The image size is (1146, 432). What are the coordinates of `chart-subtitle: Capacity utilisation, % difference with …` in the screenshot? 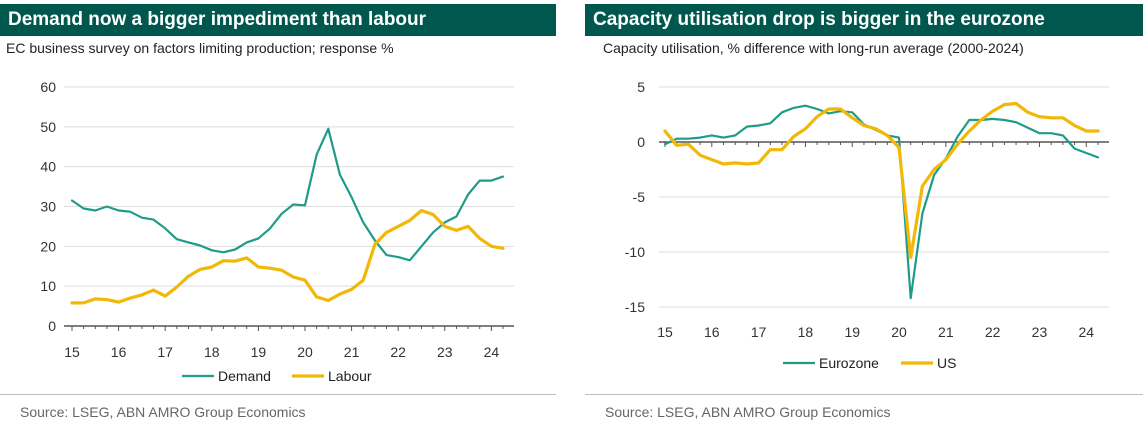 It's located at (813, 48).